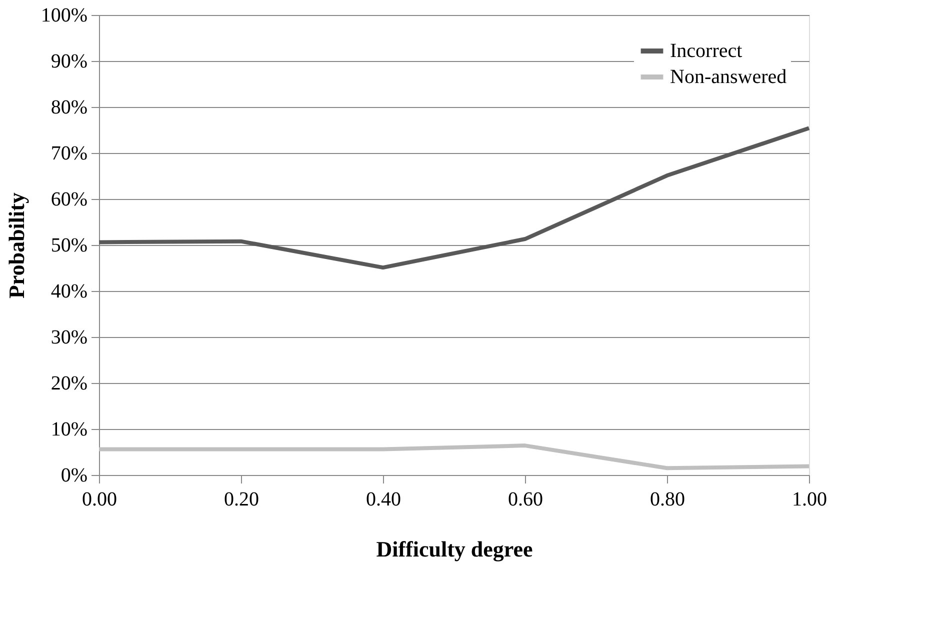 This screenshot has height=637, width=926. I want to click on y-tick-label: 100%, so click(64, 15).